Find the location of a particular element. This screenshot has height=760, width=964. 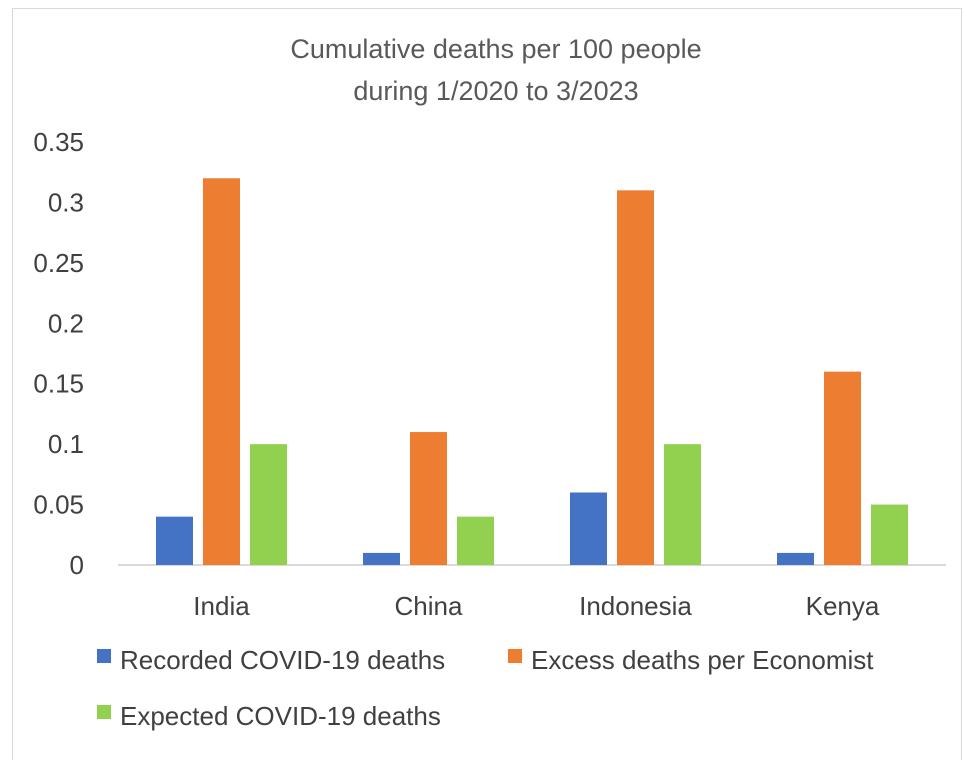

chart-title: Cumulative deaths per 100 people is located at coordinates (495, 49).